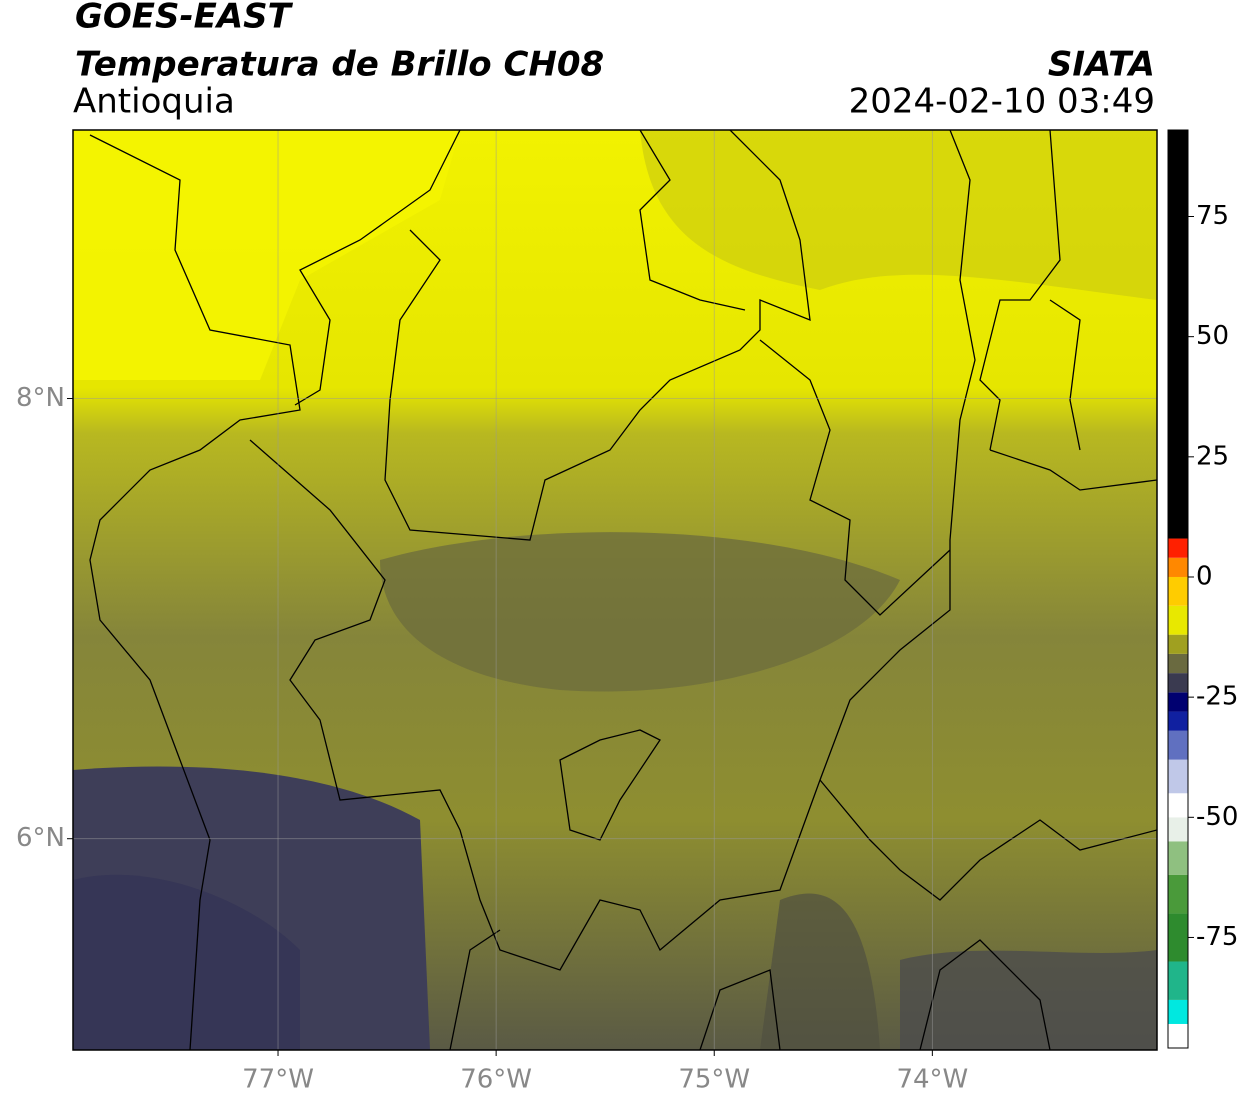 The height and width of the screenshot is (1103, 1252). Describe the element at coordinates (339, 65) in the screenshot. I see `subtitle: Temperatura de Brillo CH08` at that location.